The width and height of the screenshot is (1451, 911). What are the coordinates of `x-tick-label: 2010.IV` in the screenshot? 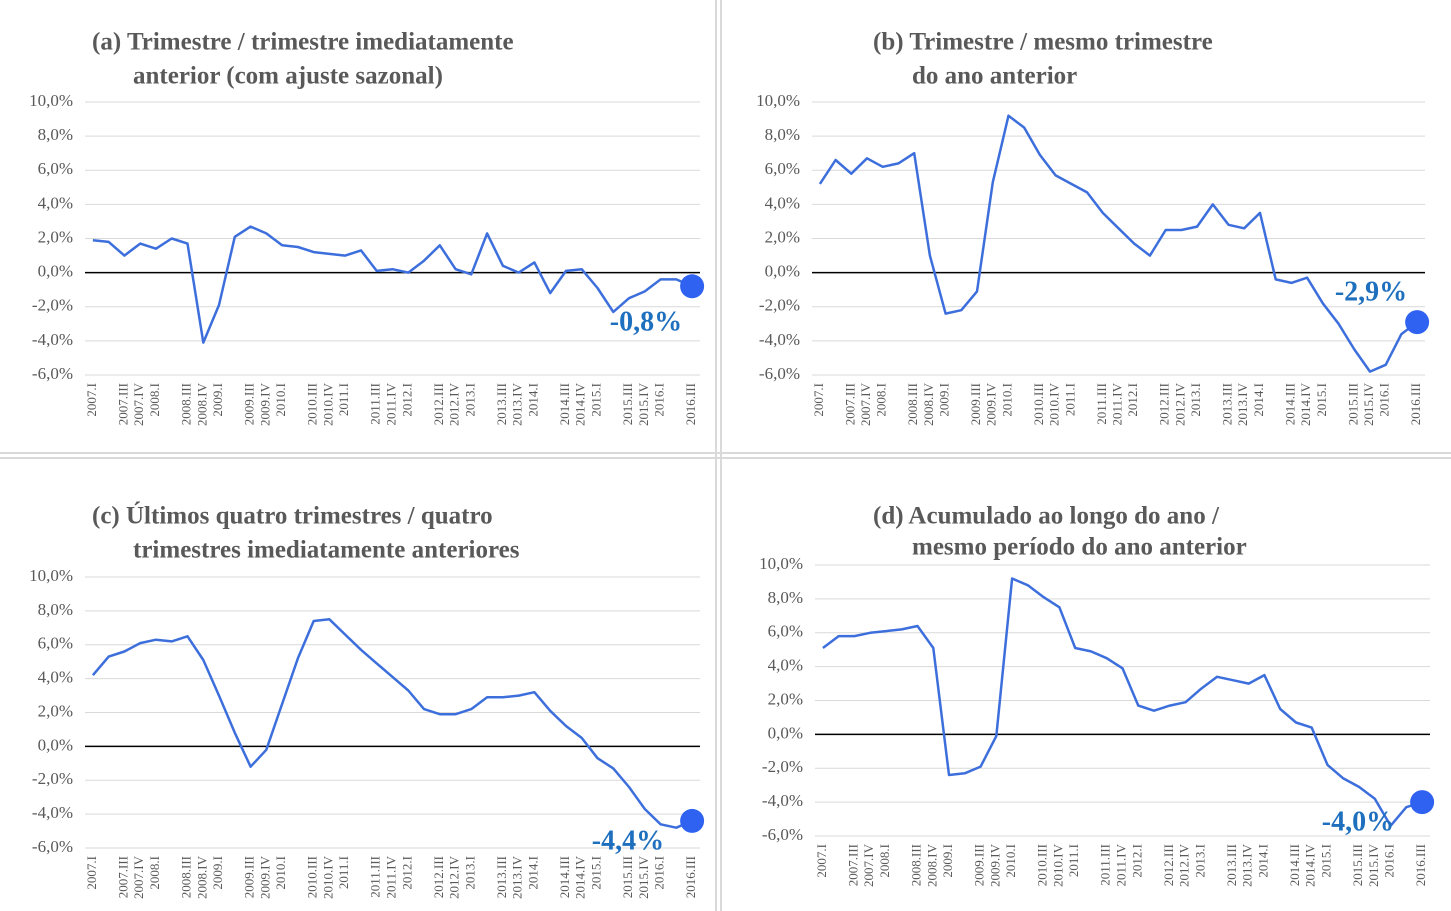 It's located at (327, 404).